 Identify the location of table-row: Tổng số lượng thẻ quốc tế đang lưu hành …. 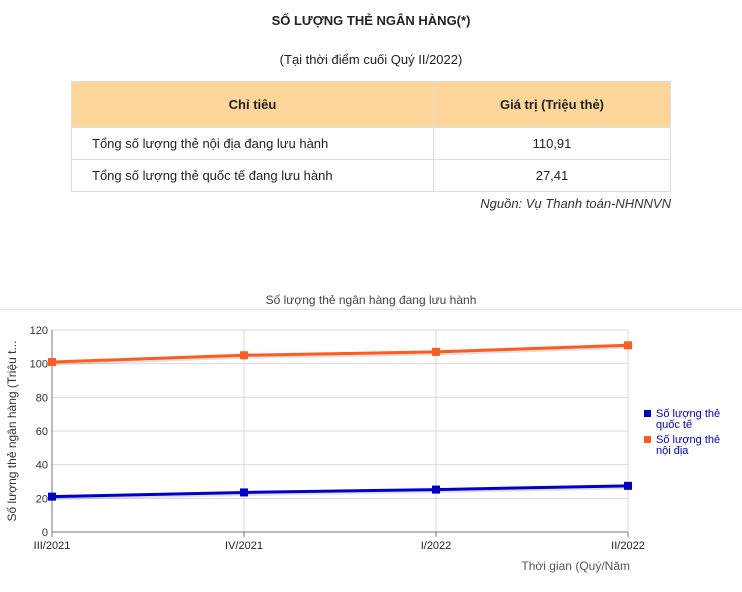
(371, 175).